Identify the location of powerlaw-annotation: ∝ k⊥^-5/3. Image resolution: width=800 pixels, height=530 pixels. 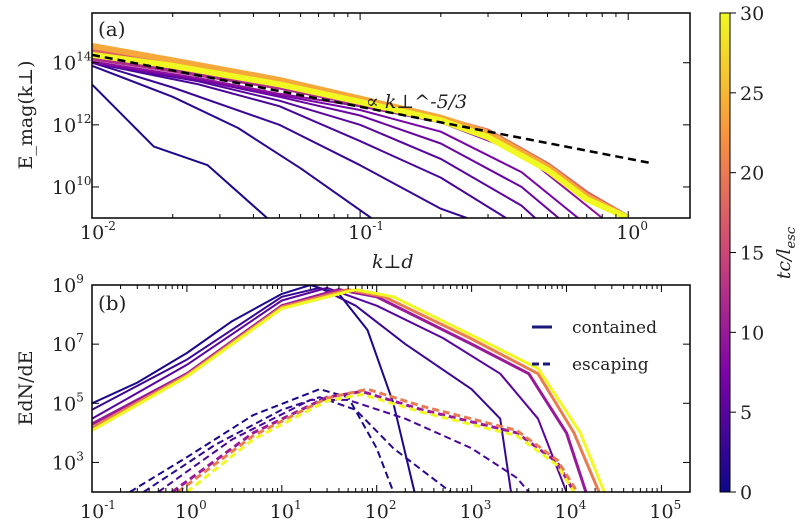
(416, 102).